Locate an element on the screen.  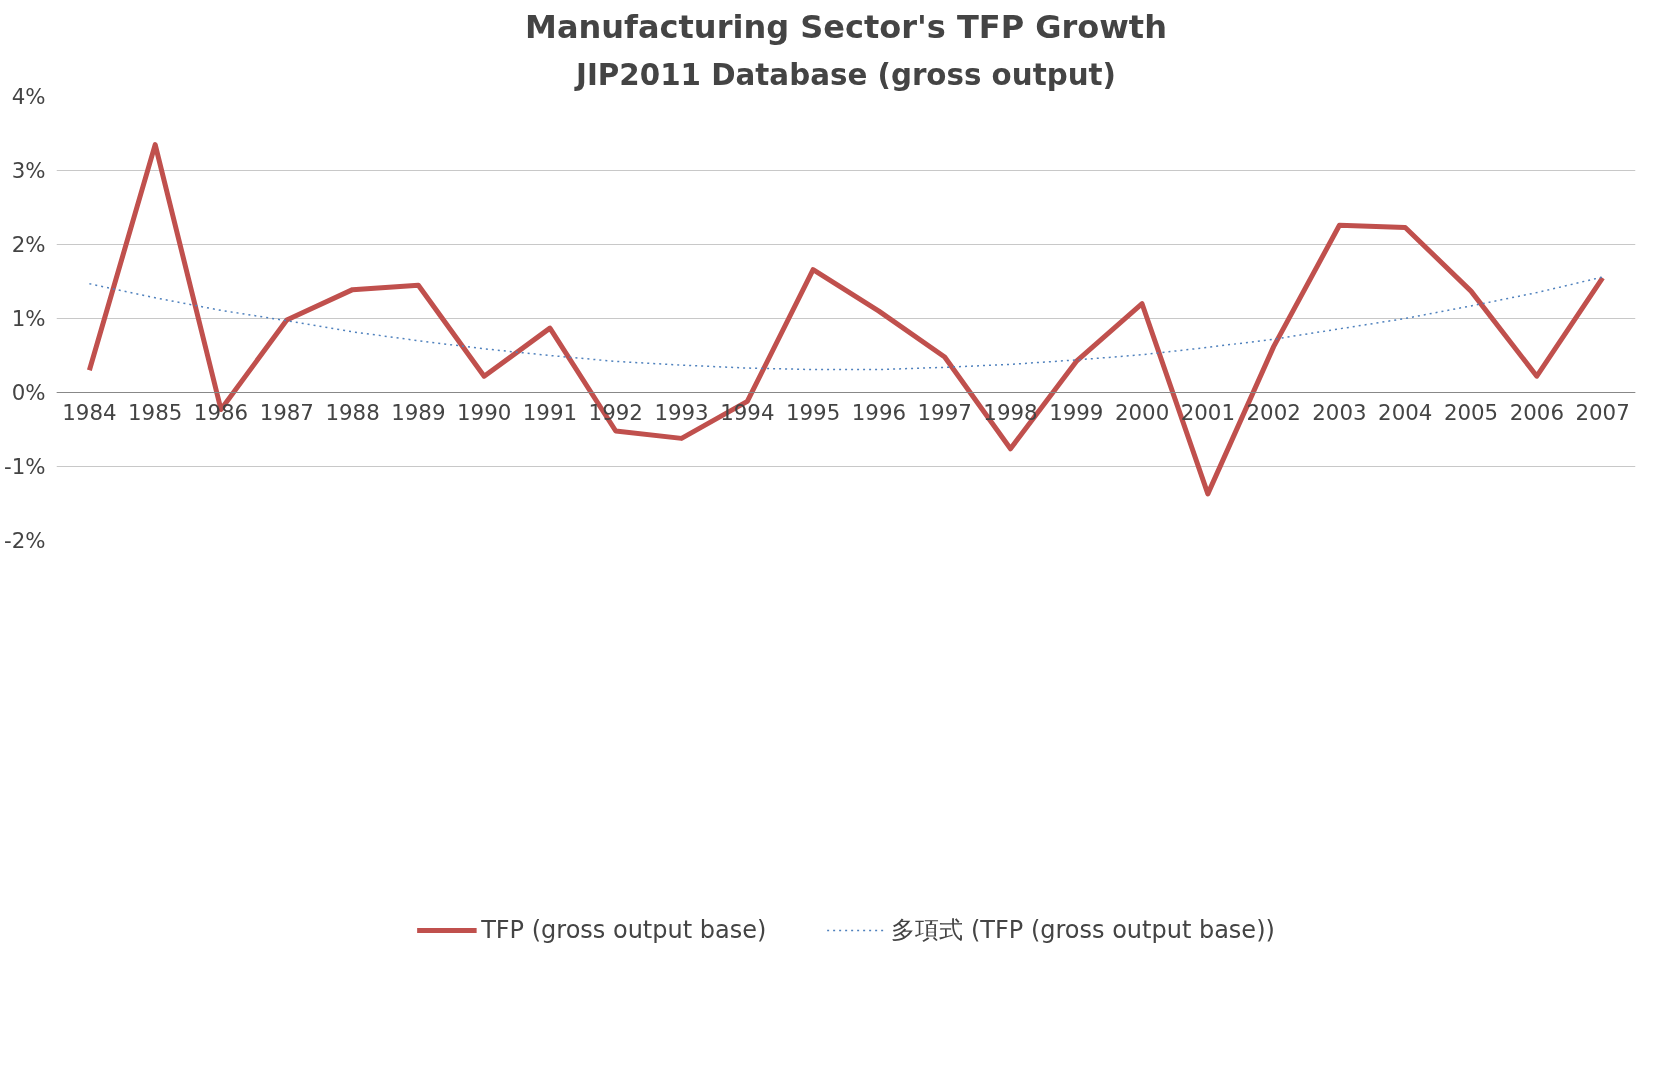
x-tick-label: 1990 is located at coordinates (484, 412).